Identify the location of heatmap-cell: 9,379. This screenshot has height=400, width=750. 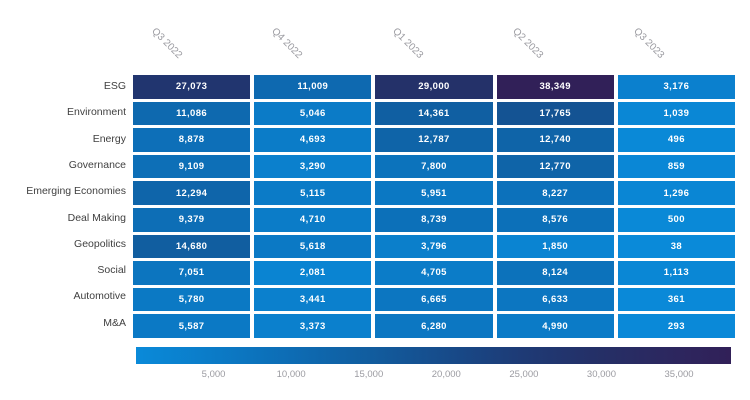
(192, 220).